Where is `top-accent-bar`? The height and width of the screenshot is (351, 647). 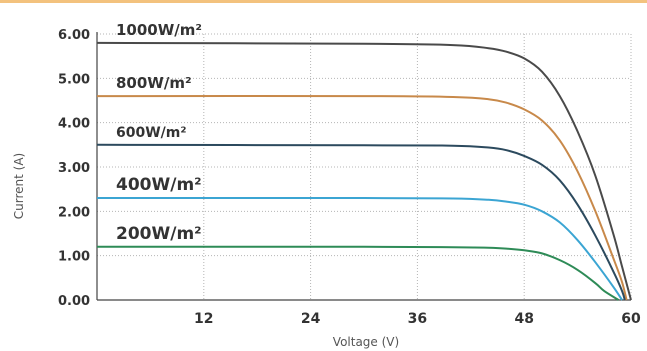 top-accent-bar is located at coordinates (323, 1).